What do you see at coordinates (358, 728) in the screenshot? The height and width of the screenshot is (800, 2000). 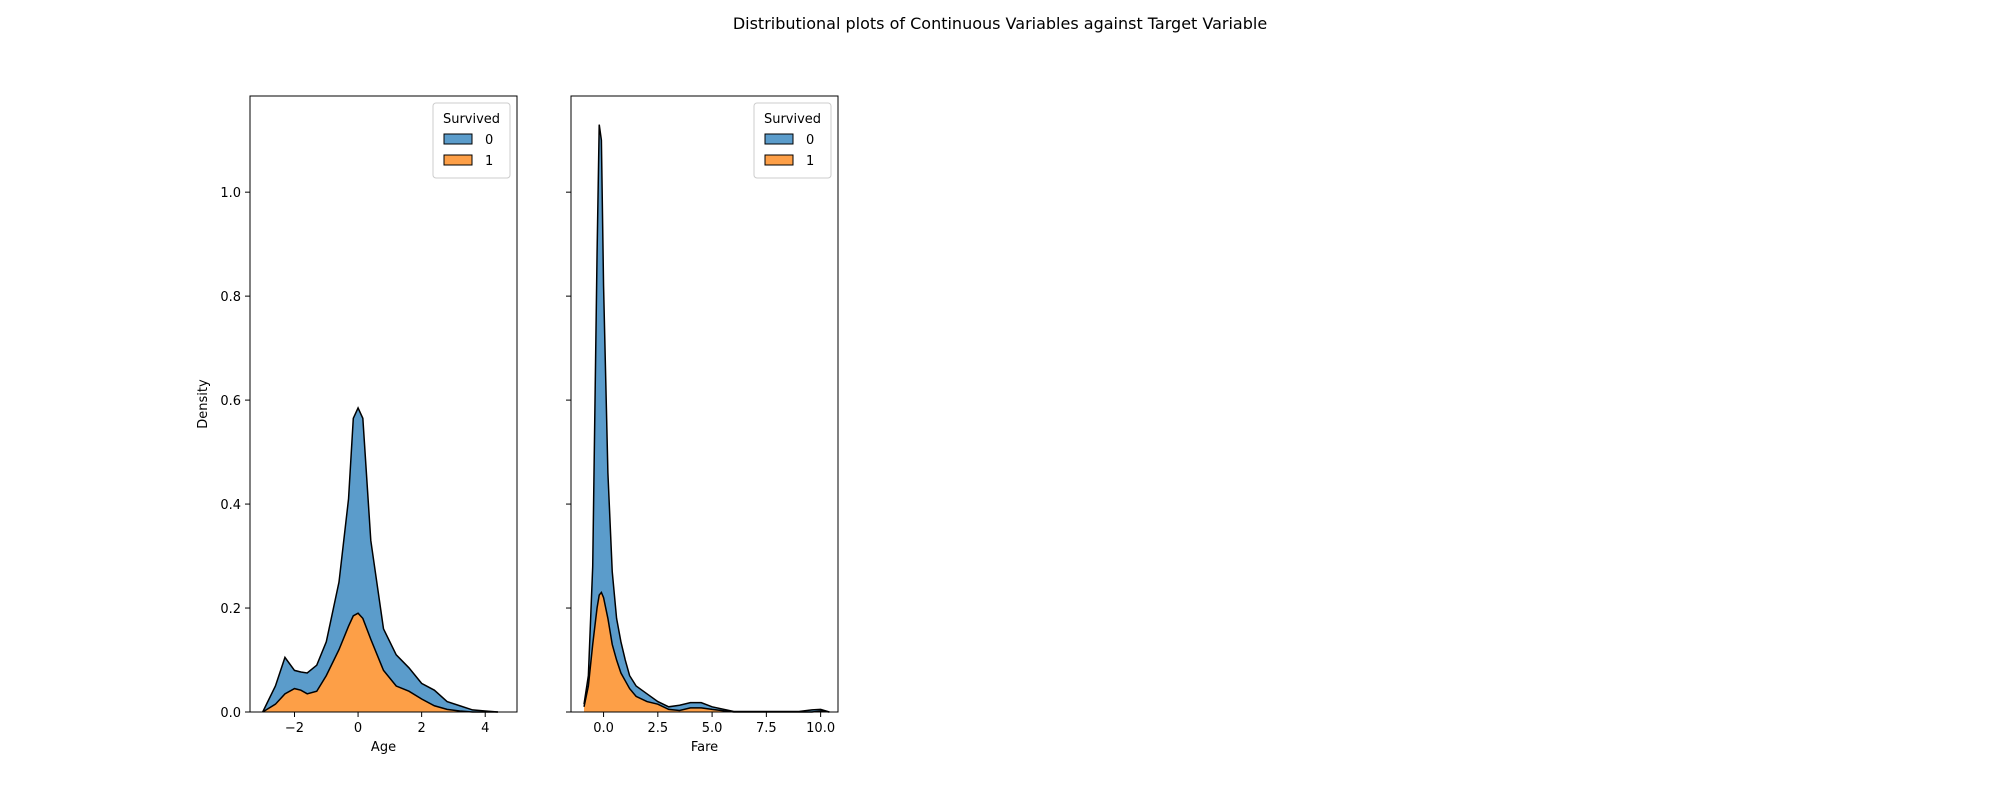 I see `x-tick-label: 0` at bounding box center [358, 728].